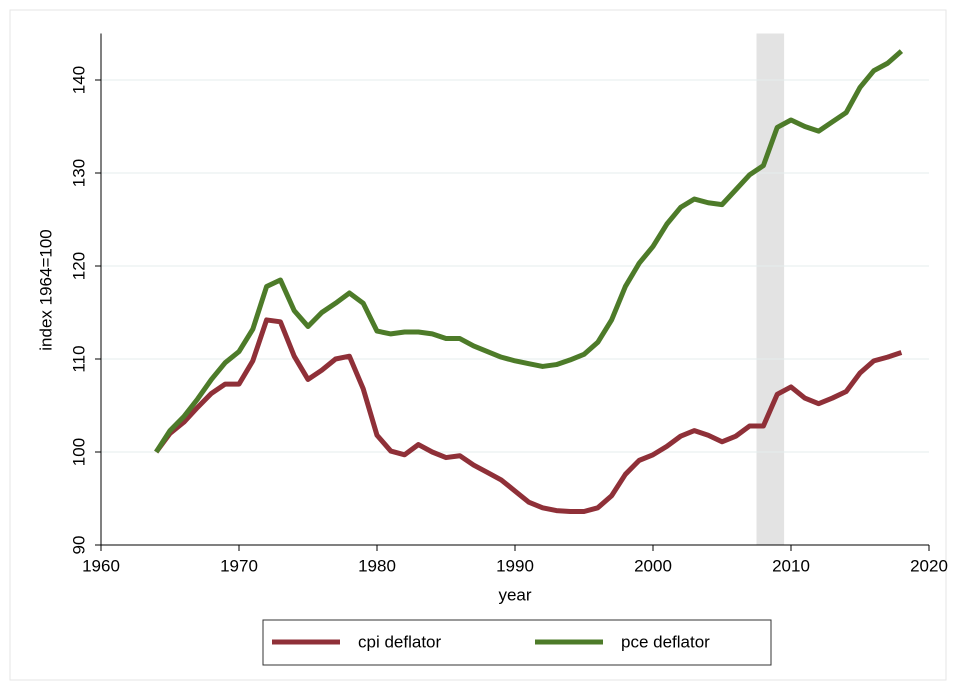  Describe the element at coordinates (665, 641) in the screenshot. I see `legend-label: pce deflator` at that location.